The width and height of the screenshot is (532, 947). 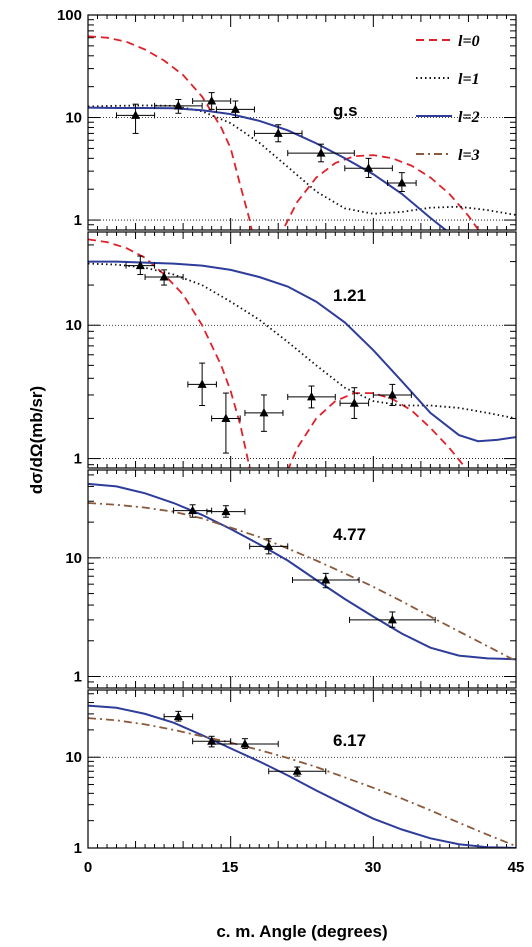 I want to click on panel-label: g.s, so click(x=345, y=110).